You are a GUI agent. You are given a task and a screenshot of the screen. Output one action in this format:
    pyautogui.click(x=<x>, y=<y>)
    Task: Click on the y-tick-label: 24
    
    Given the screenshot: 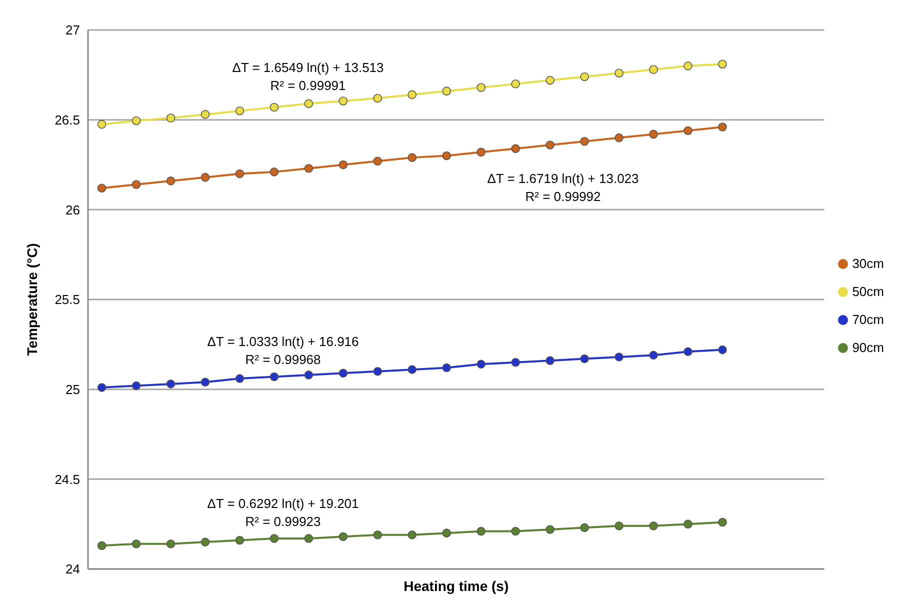 What is the action you would take?
    pyautogui.click(x=73, y=569)
    